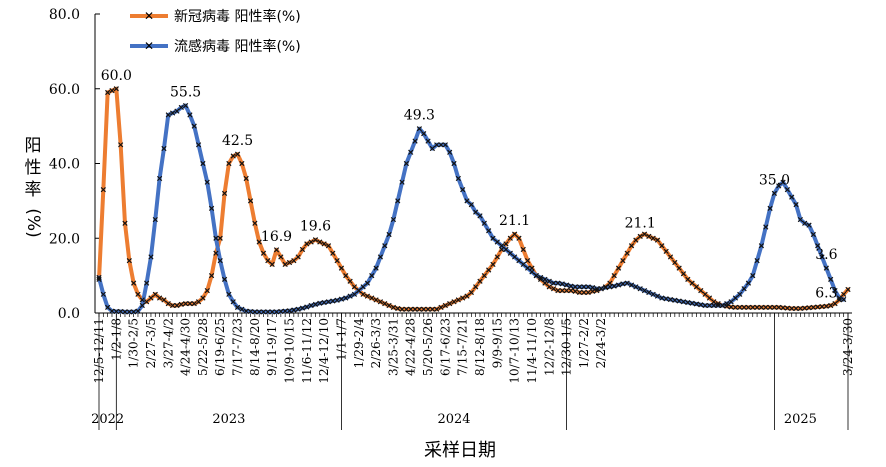 The width and height of the screenshot is (886, 467). What do you see at coordinates (419, 116) in the screenshot?
I see `data-label: 49.3` at bounding box center [419, 116].